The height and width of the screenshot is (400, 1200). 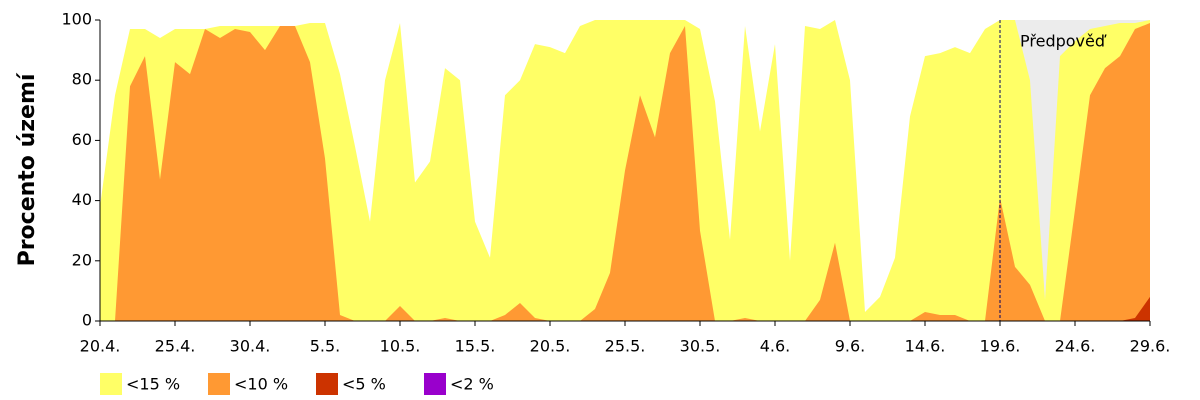 What do you see at coordinates (261, 384) in the screenshot?
I see `legend-label: <10 %` at bounding box center [261, 384].